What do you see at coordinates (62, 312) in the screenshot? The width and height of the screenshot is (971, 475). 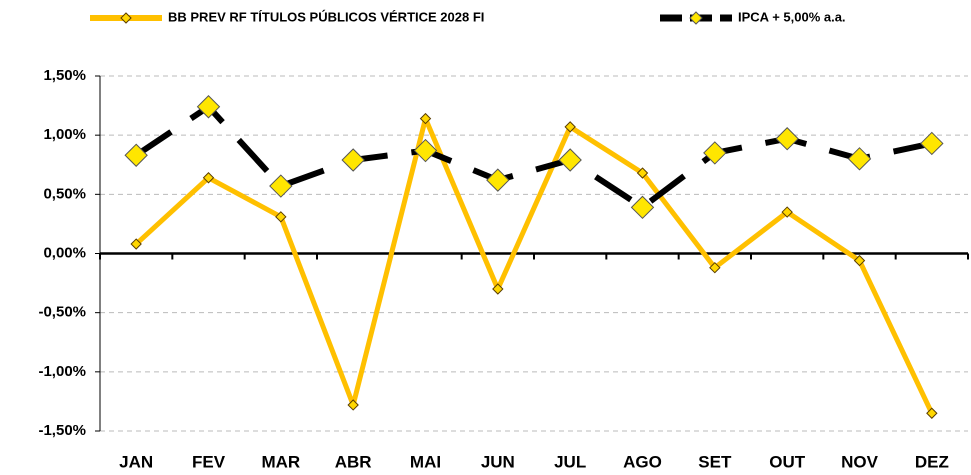 I see `y-tick-label: -0,50%` at bounding box center [62, 312].